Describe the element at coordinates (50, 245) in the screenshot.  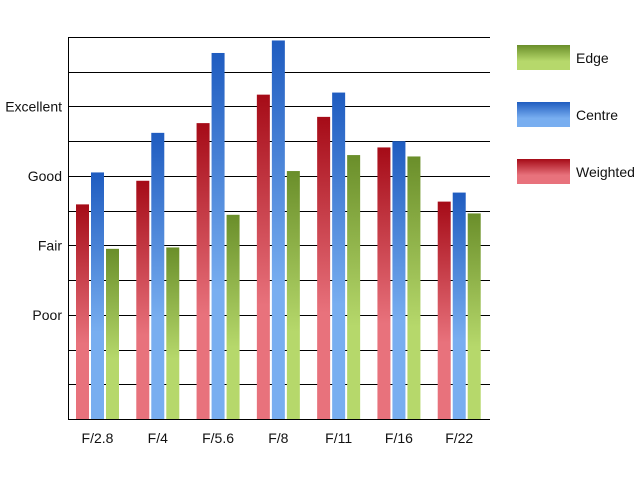
I see `y-tick-label: Fair` at that location.